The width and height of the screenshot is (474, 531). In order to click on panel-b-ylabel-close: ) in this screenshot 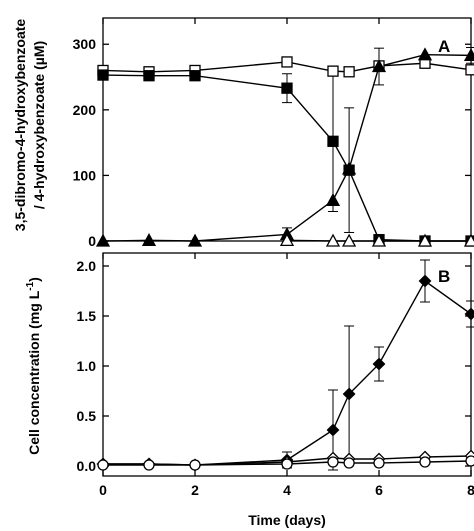, I will do `click(34, 279)`.